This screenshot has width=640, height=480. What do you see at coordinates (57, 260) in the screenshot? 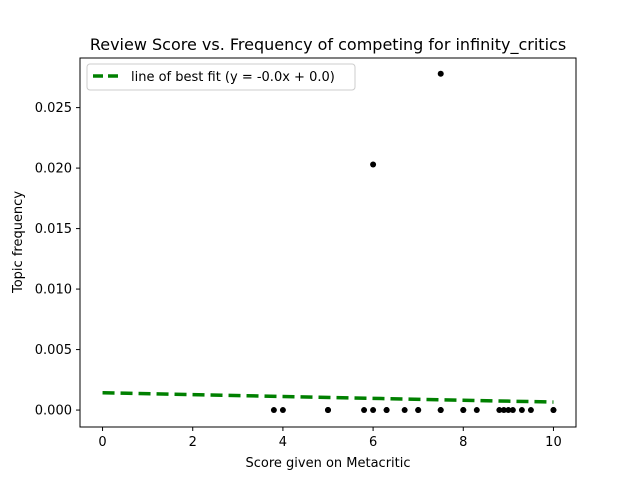
I see `y-axis: 0.000 0.005 0.010 0.015 0.020 0.025` at bounding box center [57, 260].